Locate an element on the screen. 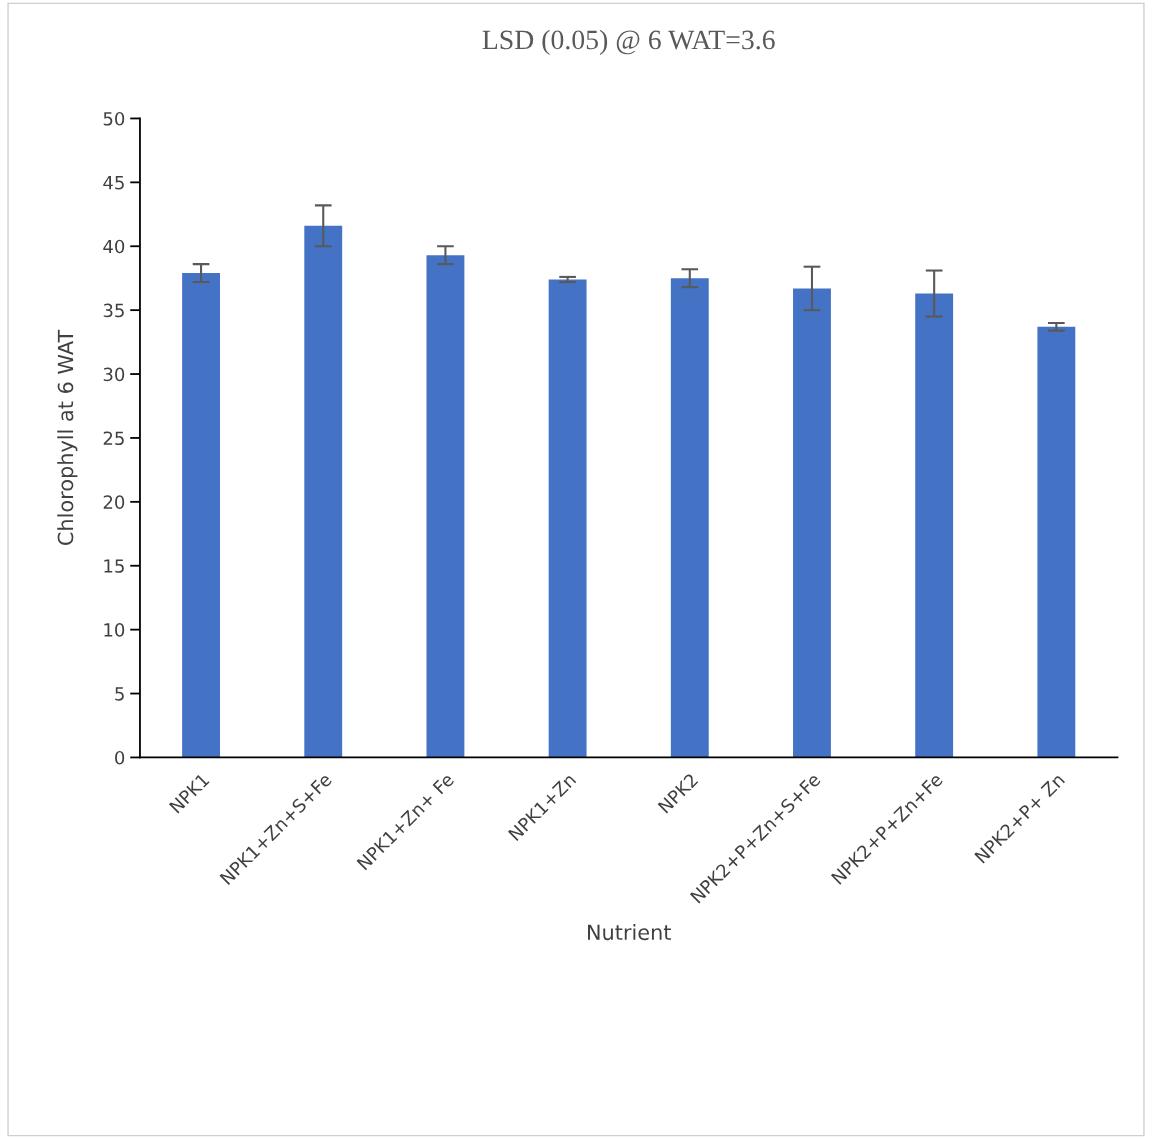 Image resolution: width=1152 pixels, height=1139 pixels. y-tick-label: 35 is located at coordinates (113, 310).